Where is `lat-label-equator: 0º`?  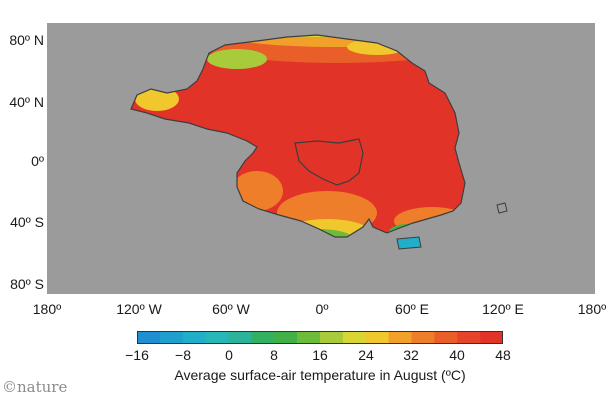
lat-label-equator: 0º is located at coordinates (37, 161).